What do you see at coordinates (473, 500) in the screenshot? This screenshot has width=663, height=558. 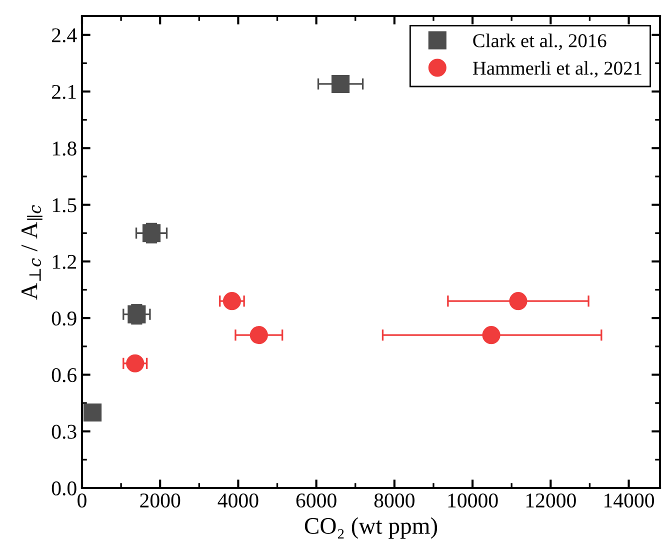 I see `x-tick-label: 10000` at bounding box center [473, 500].